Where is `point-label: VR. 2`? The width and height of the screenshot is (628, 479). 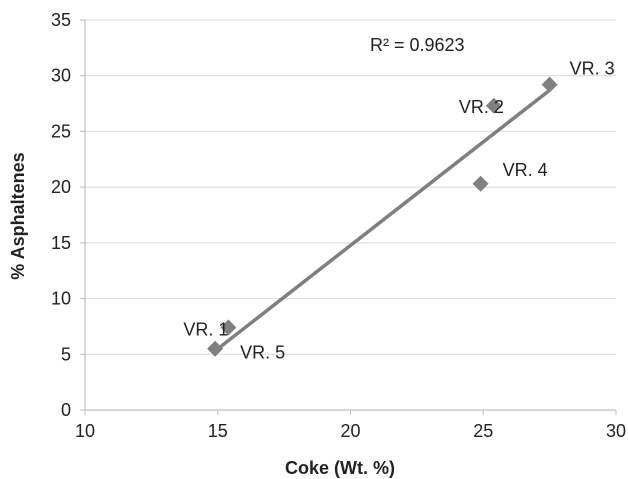 point-label: VR. 2 is located at coordinates (481, 107).